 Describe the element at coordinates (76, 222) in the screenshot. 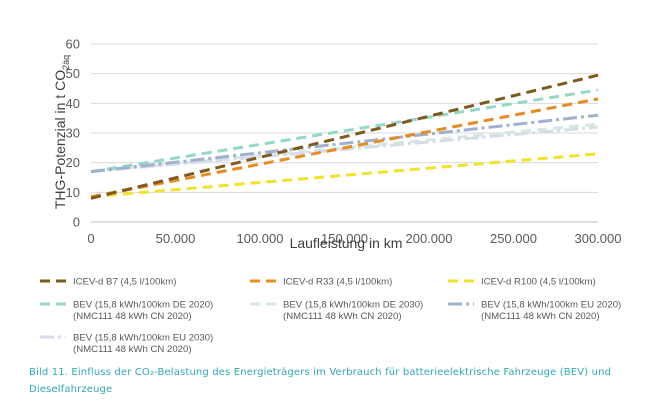

I see `y-tick-label: 0` at that location.